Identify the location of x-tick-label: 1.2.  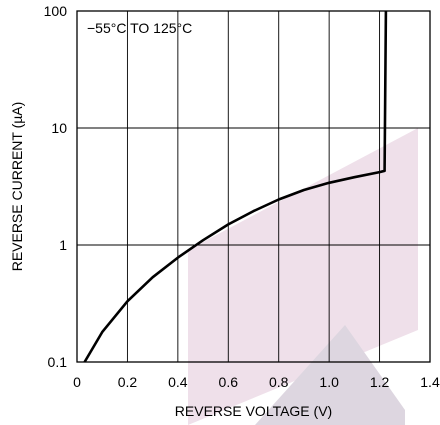
(380, 382).